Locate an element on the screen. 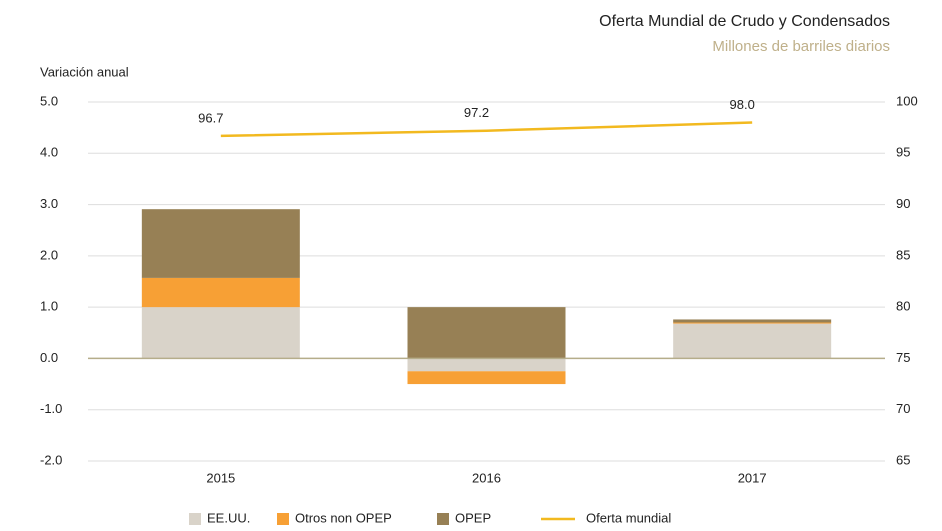 Image resolution: width=942 pixels, height=531 pixels. legend-label: Oferta mundial is located at coordinates (628, 517).